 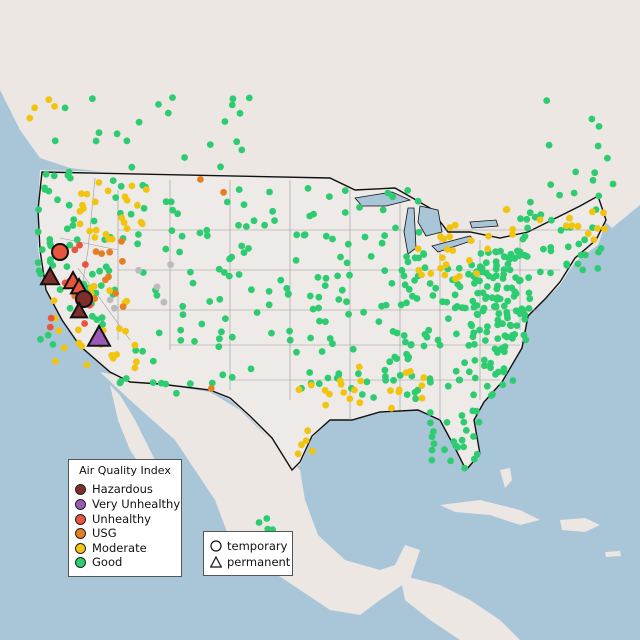 What do you see at coordinates (125, 470) in the screenshot?
I see `aqi-legend-title: Air Quality Index` at bounding box center [125, 470].